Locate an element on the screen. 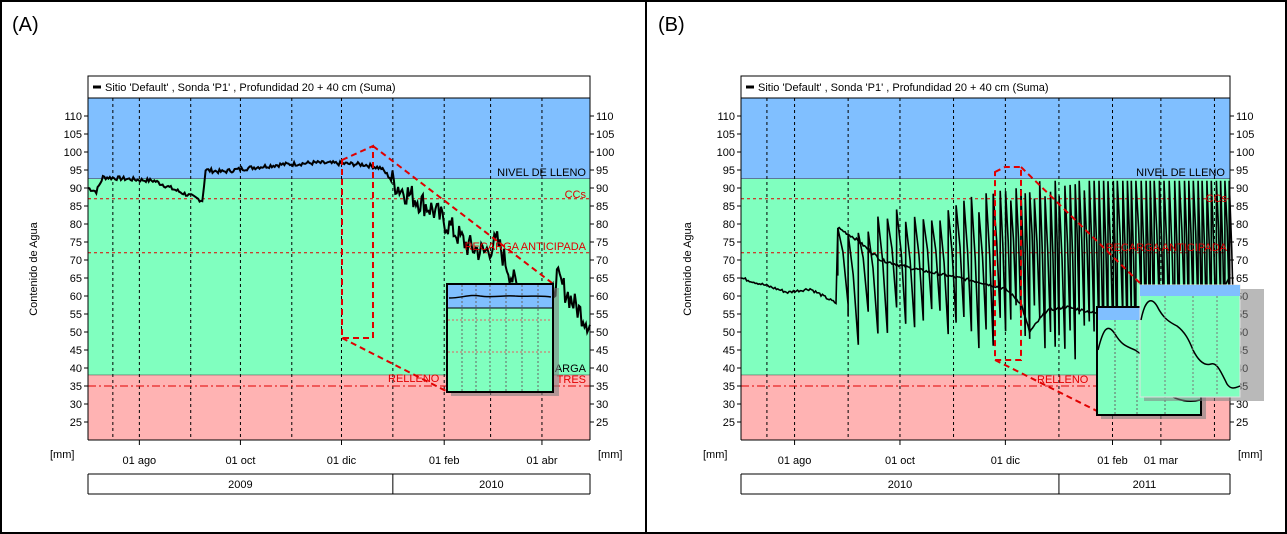 The image size is (1287, 534). y-tick-label-left-0: 110 is located at coordinates (726, 117).